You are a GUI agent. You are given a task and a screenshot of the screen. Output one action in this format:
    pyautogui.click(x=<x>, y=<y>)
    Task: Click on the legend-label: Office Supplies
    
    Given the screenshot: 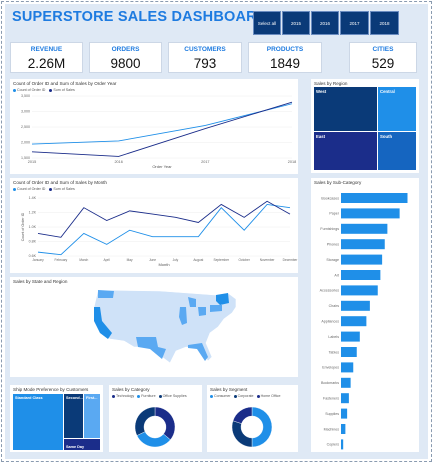 What is the action you would take?
    pyautogui.click(x=174, y=396)
    